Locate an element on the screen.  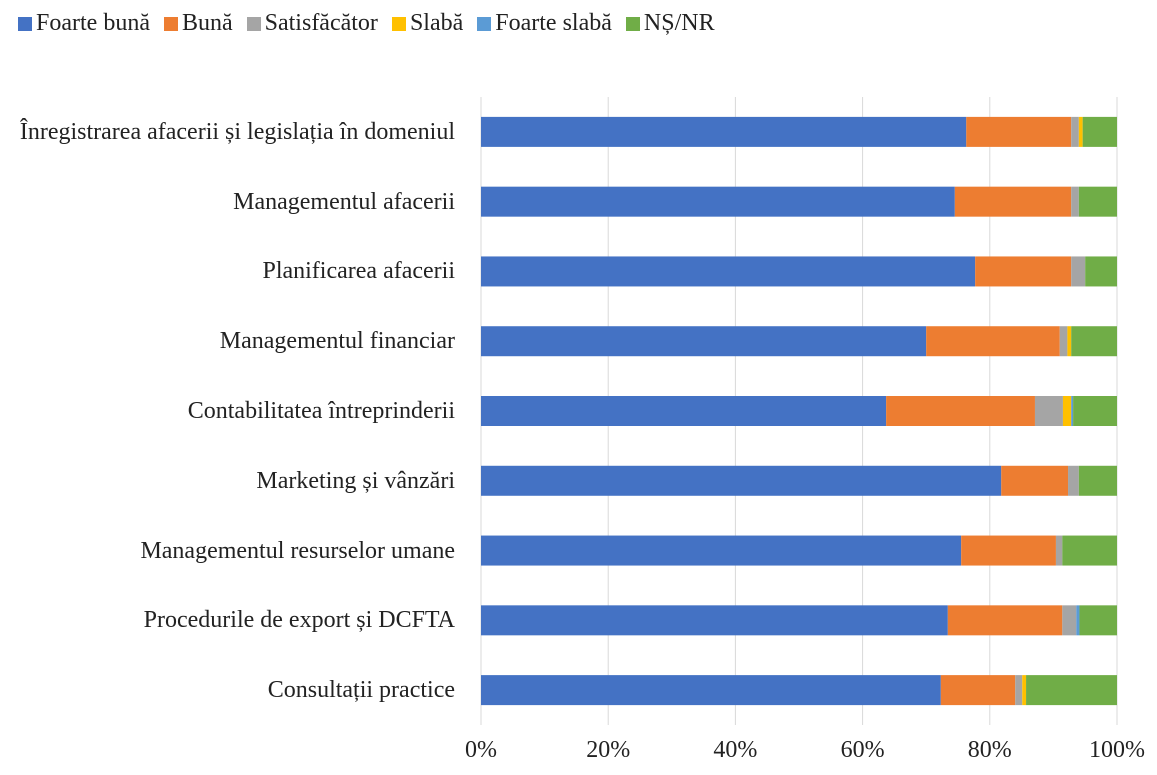
legend-item: Slabă is located at coordinates (427, 23).